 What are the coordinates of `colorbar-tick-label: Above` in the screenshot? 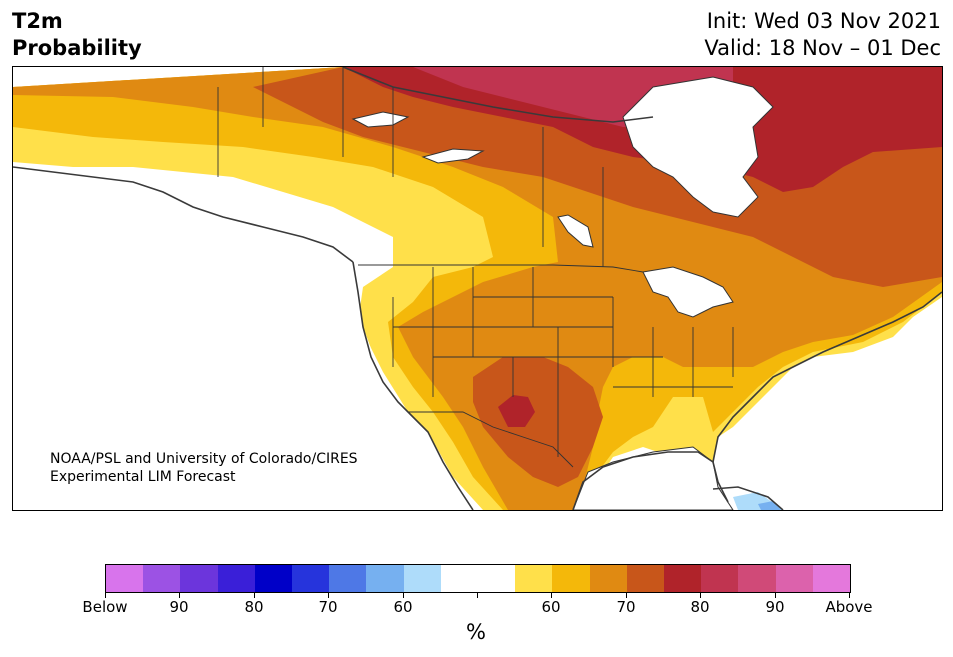 It's located at (849, 607).